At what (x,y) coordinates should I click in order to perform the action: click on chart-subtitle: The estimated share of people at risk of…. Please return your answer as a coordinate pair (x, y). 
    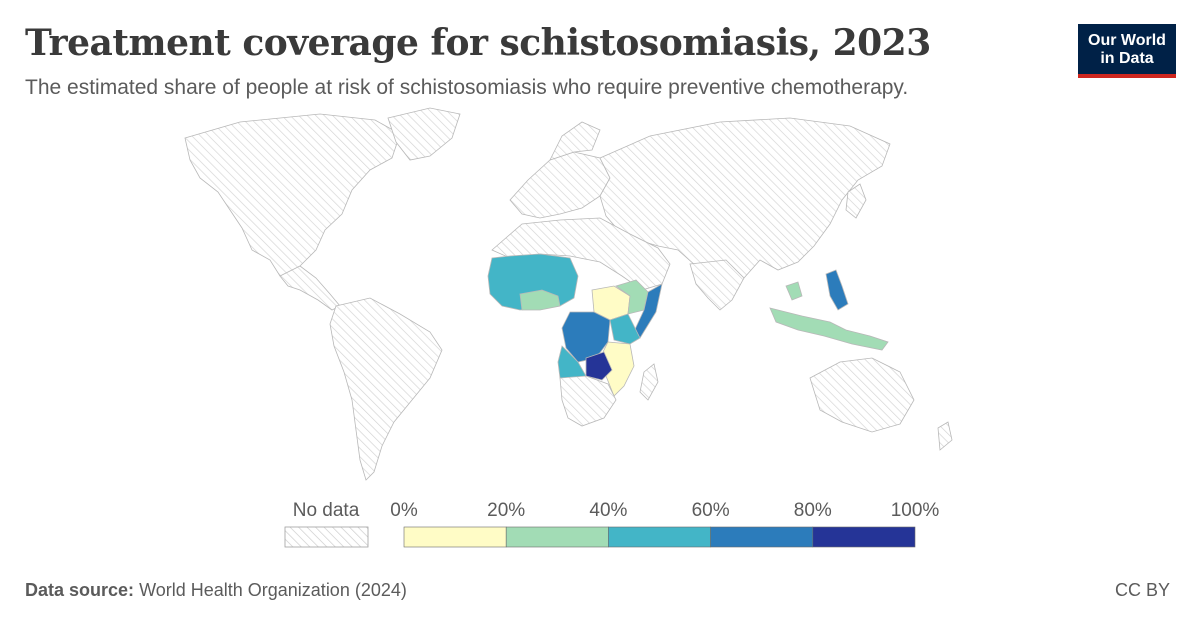
    Looking at the image, I should click on (467, 87).